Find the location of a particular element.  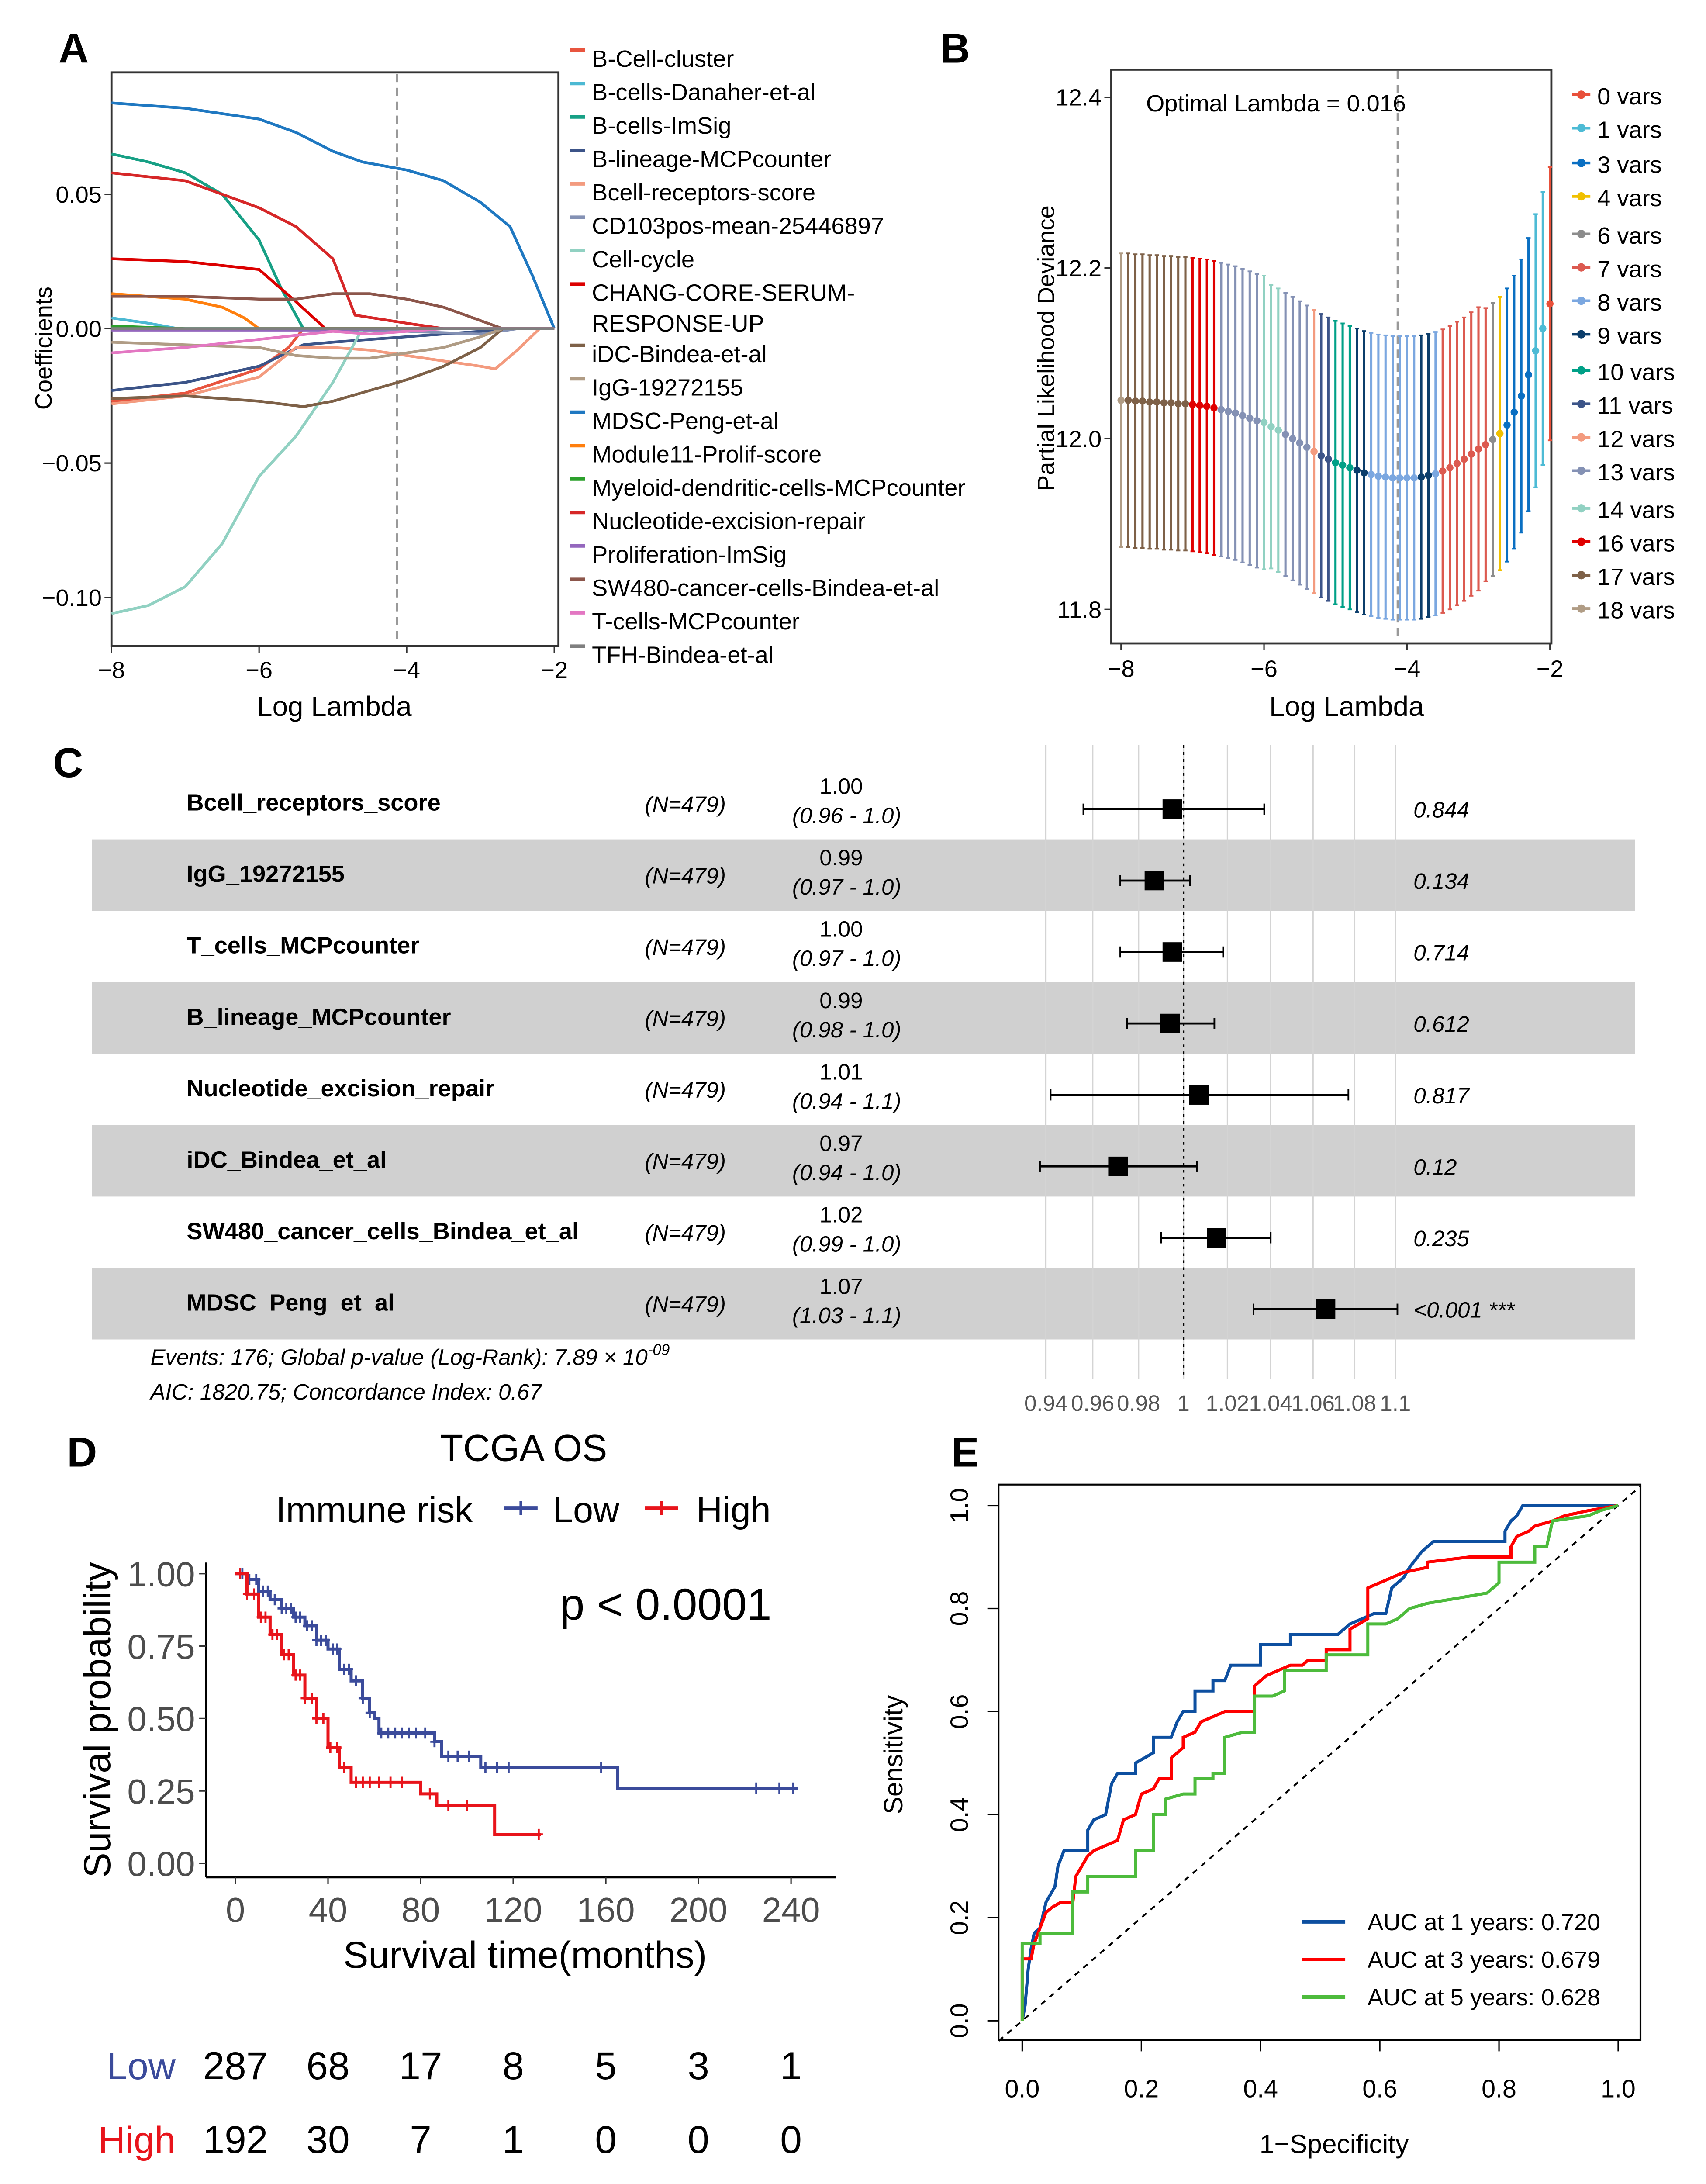

number-at-risk: 30 is located at coordinates (327, 2139).